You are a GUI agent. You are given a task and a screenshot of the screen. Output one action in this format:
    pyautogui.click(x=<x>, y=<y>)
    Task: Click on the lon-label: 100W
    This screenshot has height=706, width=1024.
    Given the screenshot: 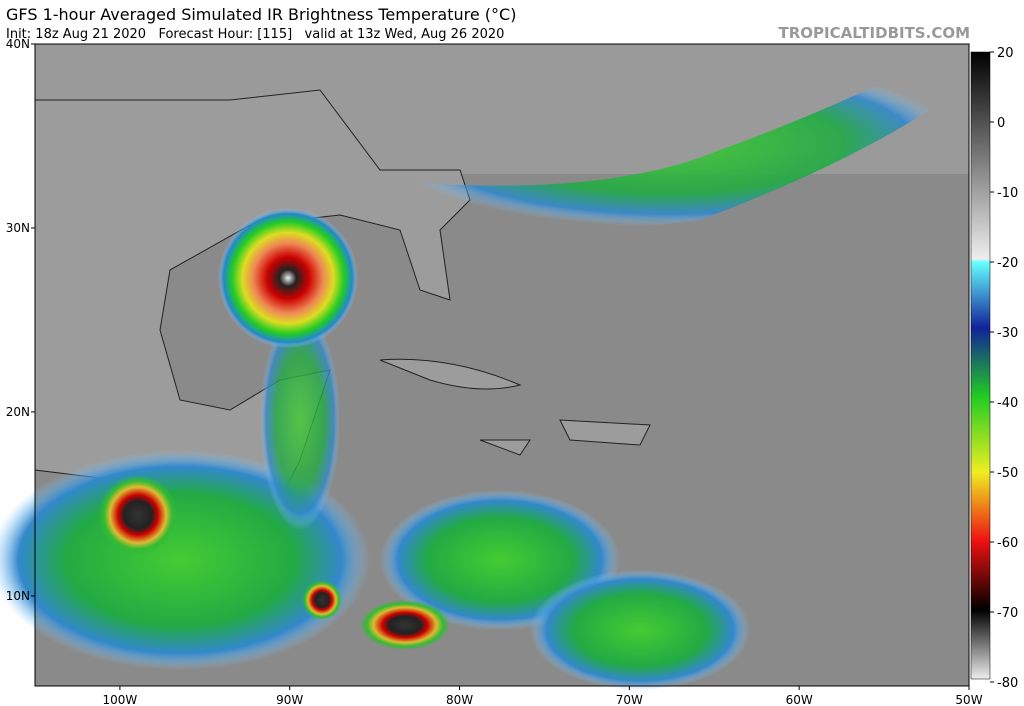 What is the action you would take?
    pyautogui.click(x=120, y=699)
    